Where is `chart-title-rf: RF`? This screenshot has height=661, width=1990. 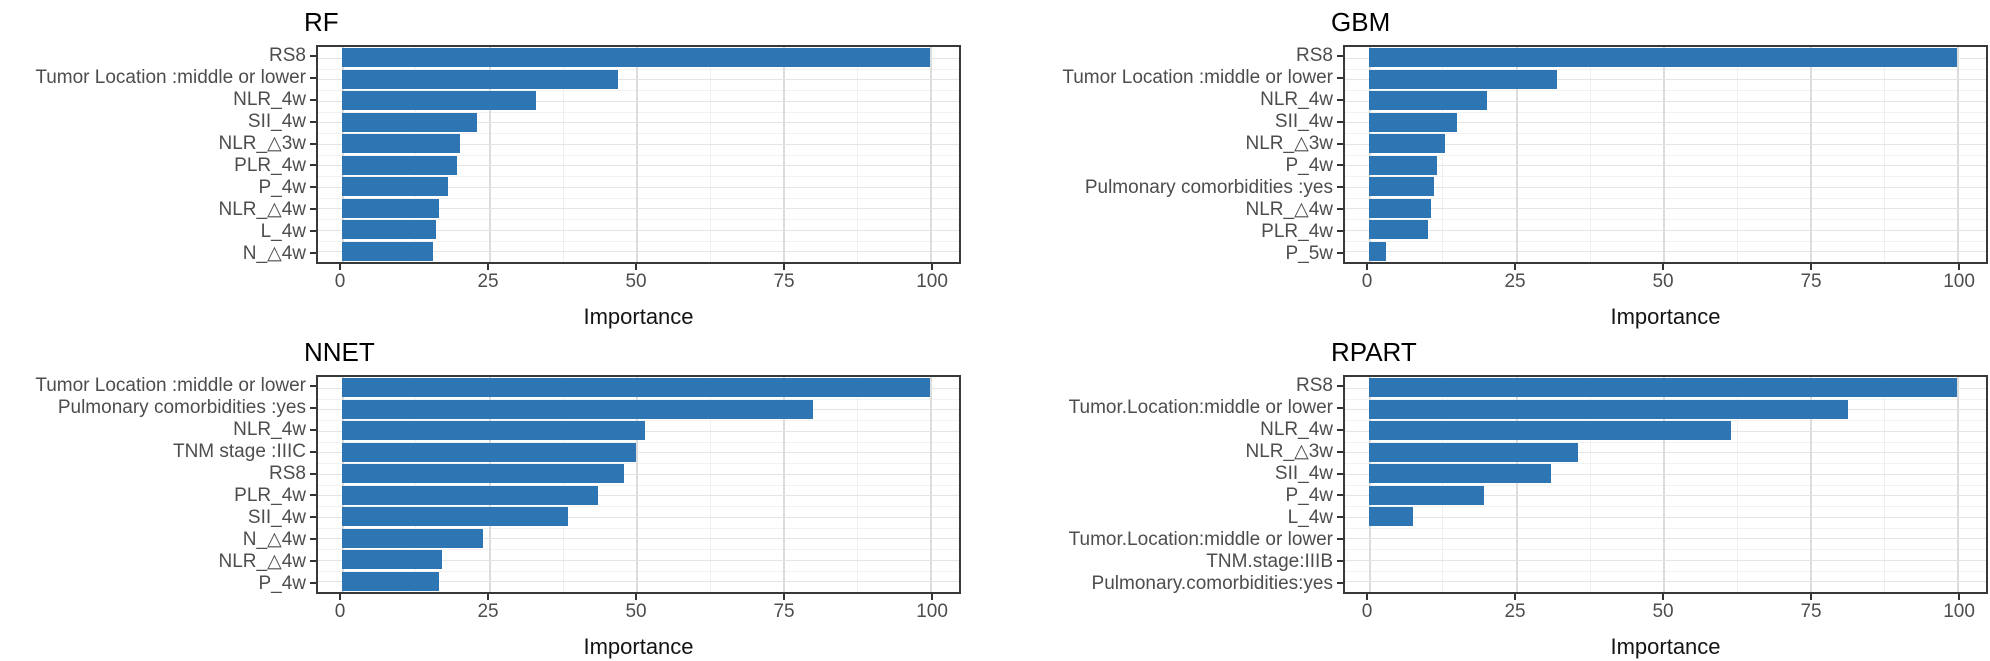
chart-title-rf: RF is located at coordinates (321, 22).